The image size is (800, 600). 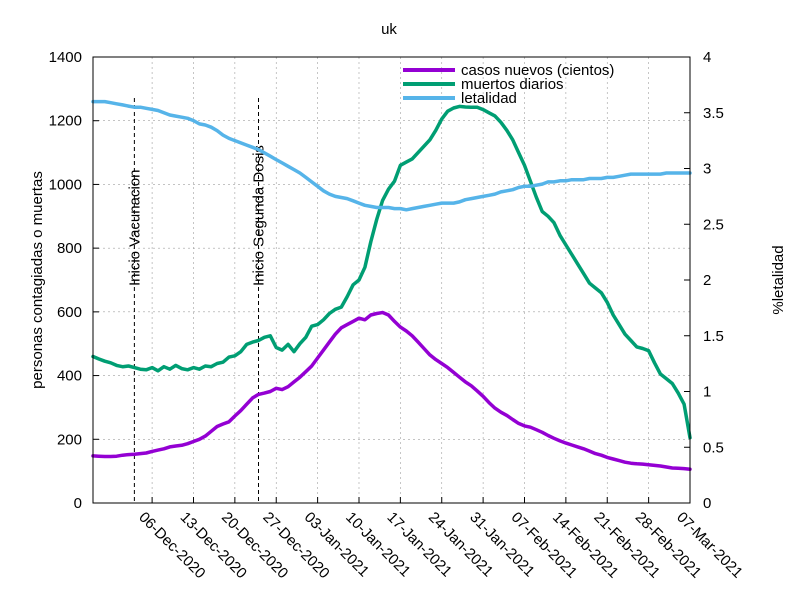 What do you see at coordinates (389, 29) in the screenshot?
I see `chart-title: uk` at bounding box center [389, 29].